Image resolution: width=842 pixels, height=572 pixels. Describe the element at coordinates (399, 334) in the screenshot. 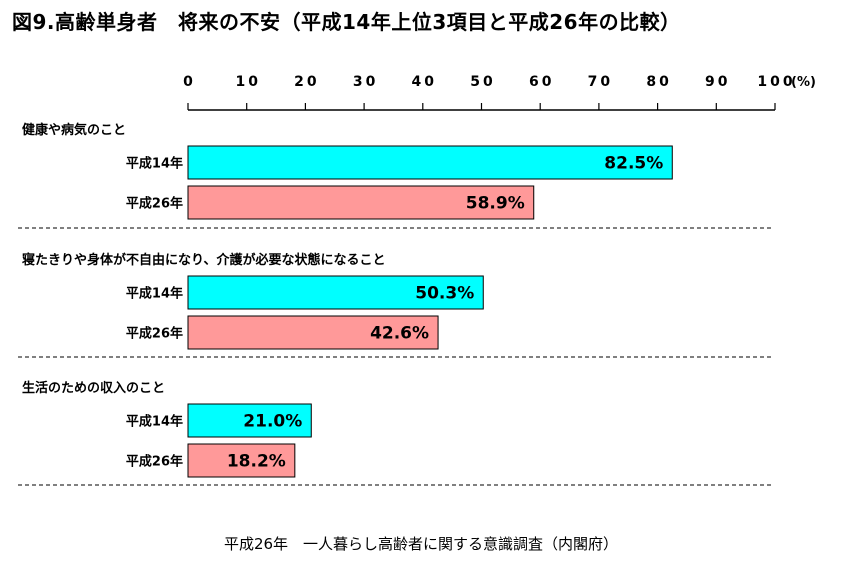

I see `bar-value-label: 42.6%` at that location.